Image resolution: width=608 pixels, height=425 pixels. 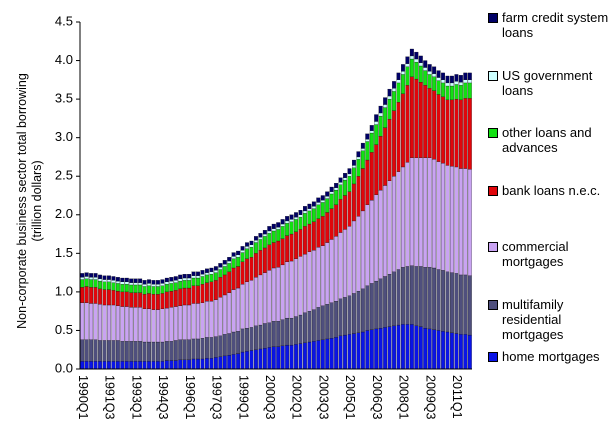 I want to click on x-tick-label: 1999Q1, so click(x=243, y=397).